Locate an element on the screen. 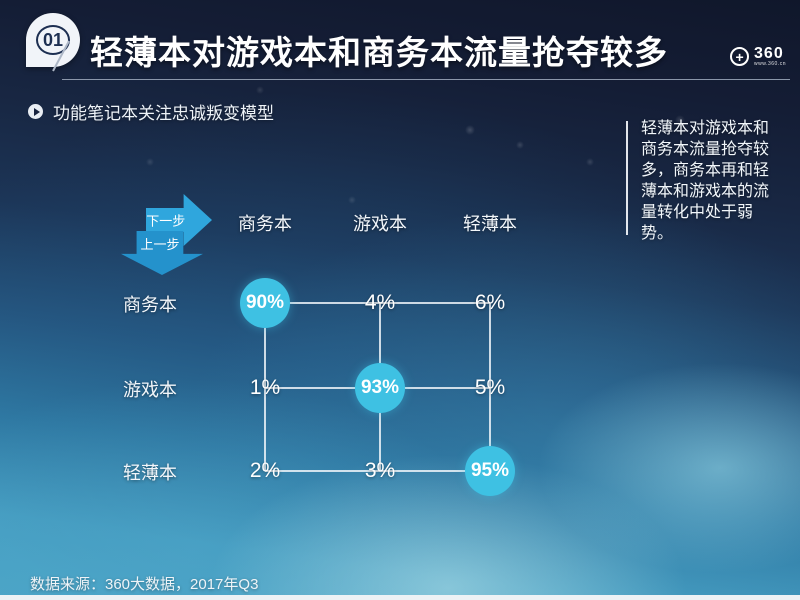 This screenshot has width=800, height=600. matrix-cell-value: 95% is located at coordinates (490, 470).